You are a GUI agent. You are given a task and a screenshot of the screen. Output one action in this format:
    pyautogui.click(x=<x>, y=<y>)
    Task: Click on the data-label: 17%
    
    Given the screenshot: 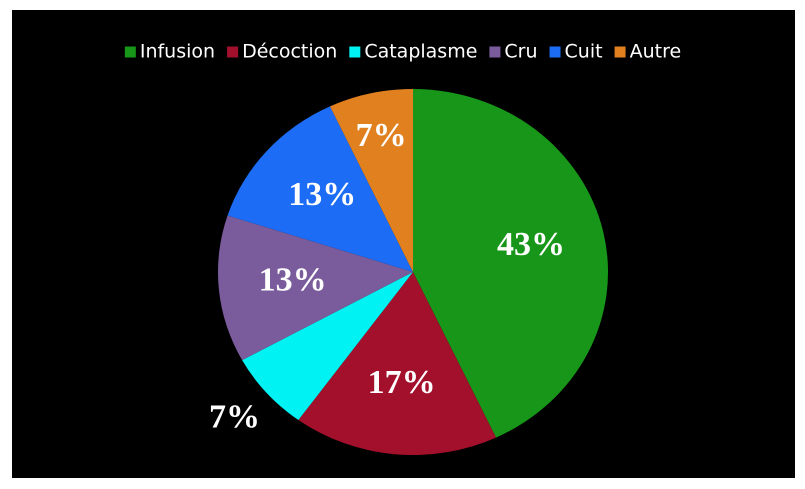 What is the action you would take?
    pyautogui.click(x=402, y=382)
    